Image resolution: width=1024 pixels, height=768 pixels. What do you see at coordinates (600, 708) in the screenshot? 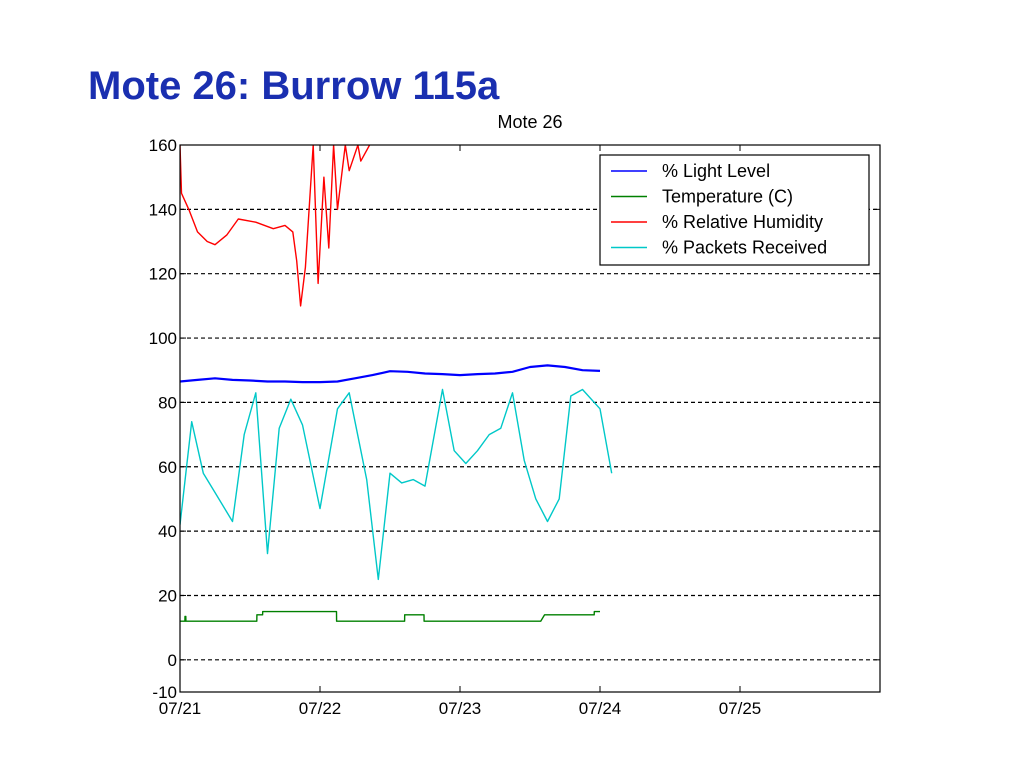
I see `x-tick-label: 07/24` at bounding box center [600, 708].